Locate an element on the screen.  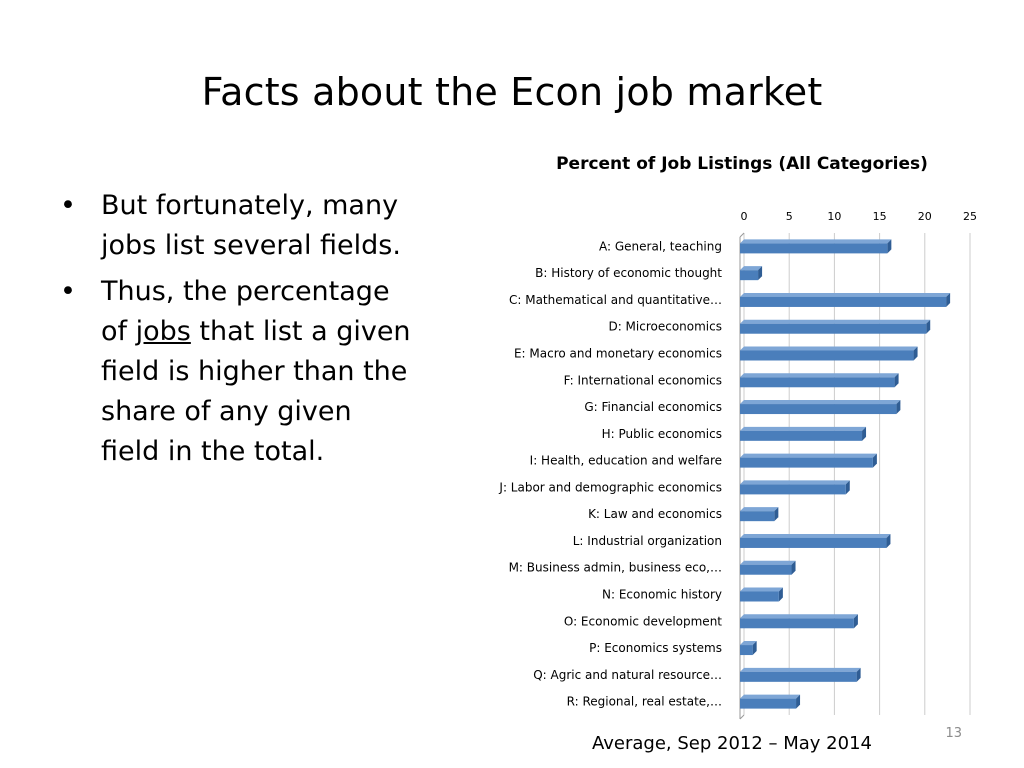
category-label: O: Economic development is located at coordinates (643, 621).